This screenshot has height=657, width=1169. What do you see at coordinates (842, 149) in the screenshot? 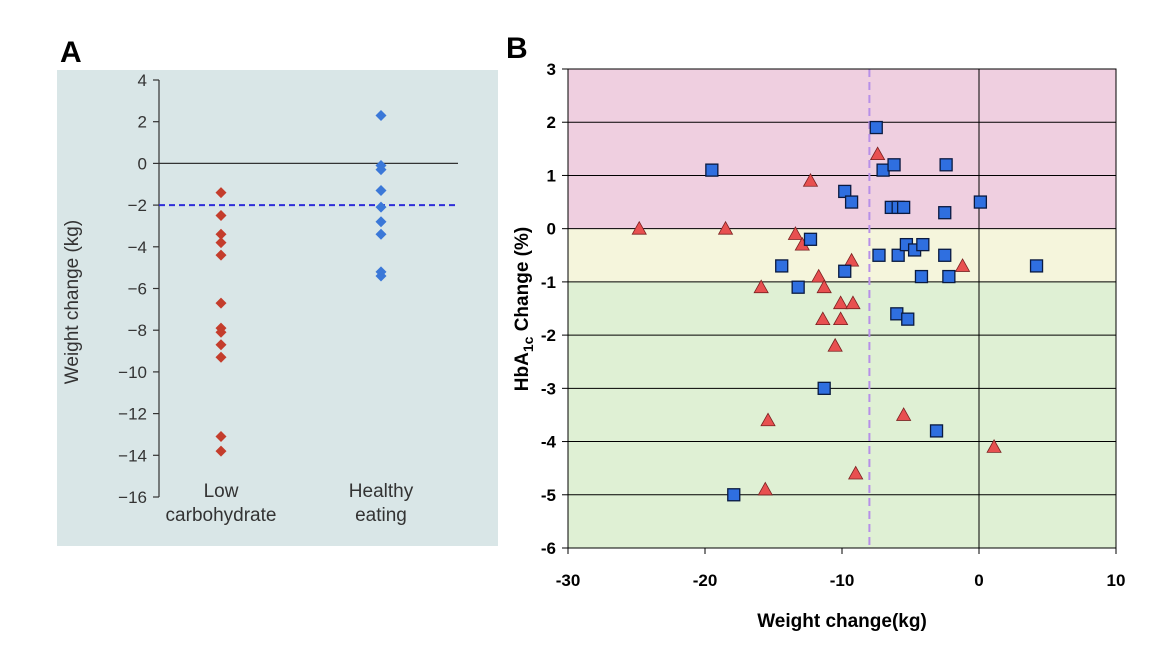
I see `panel-b-band` at bounding box center [842, 149].